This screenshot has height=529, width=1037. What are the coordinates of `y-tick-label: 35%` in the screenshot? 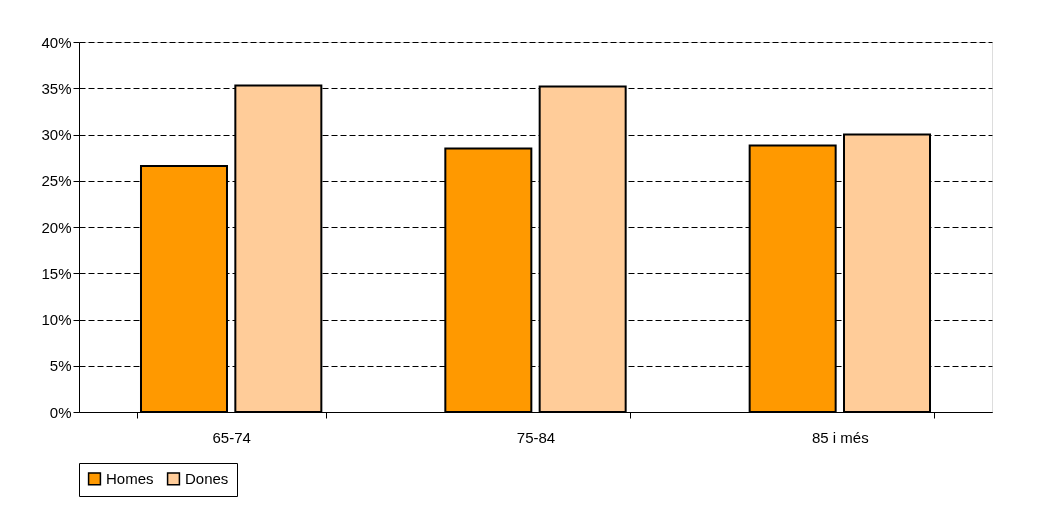 It's located at (56, 88).